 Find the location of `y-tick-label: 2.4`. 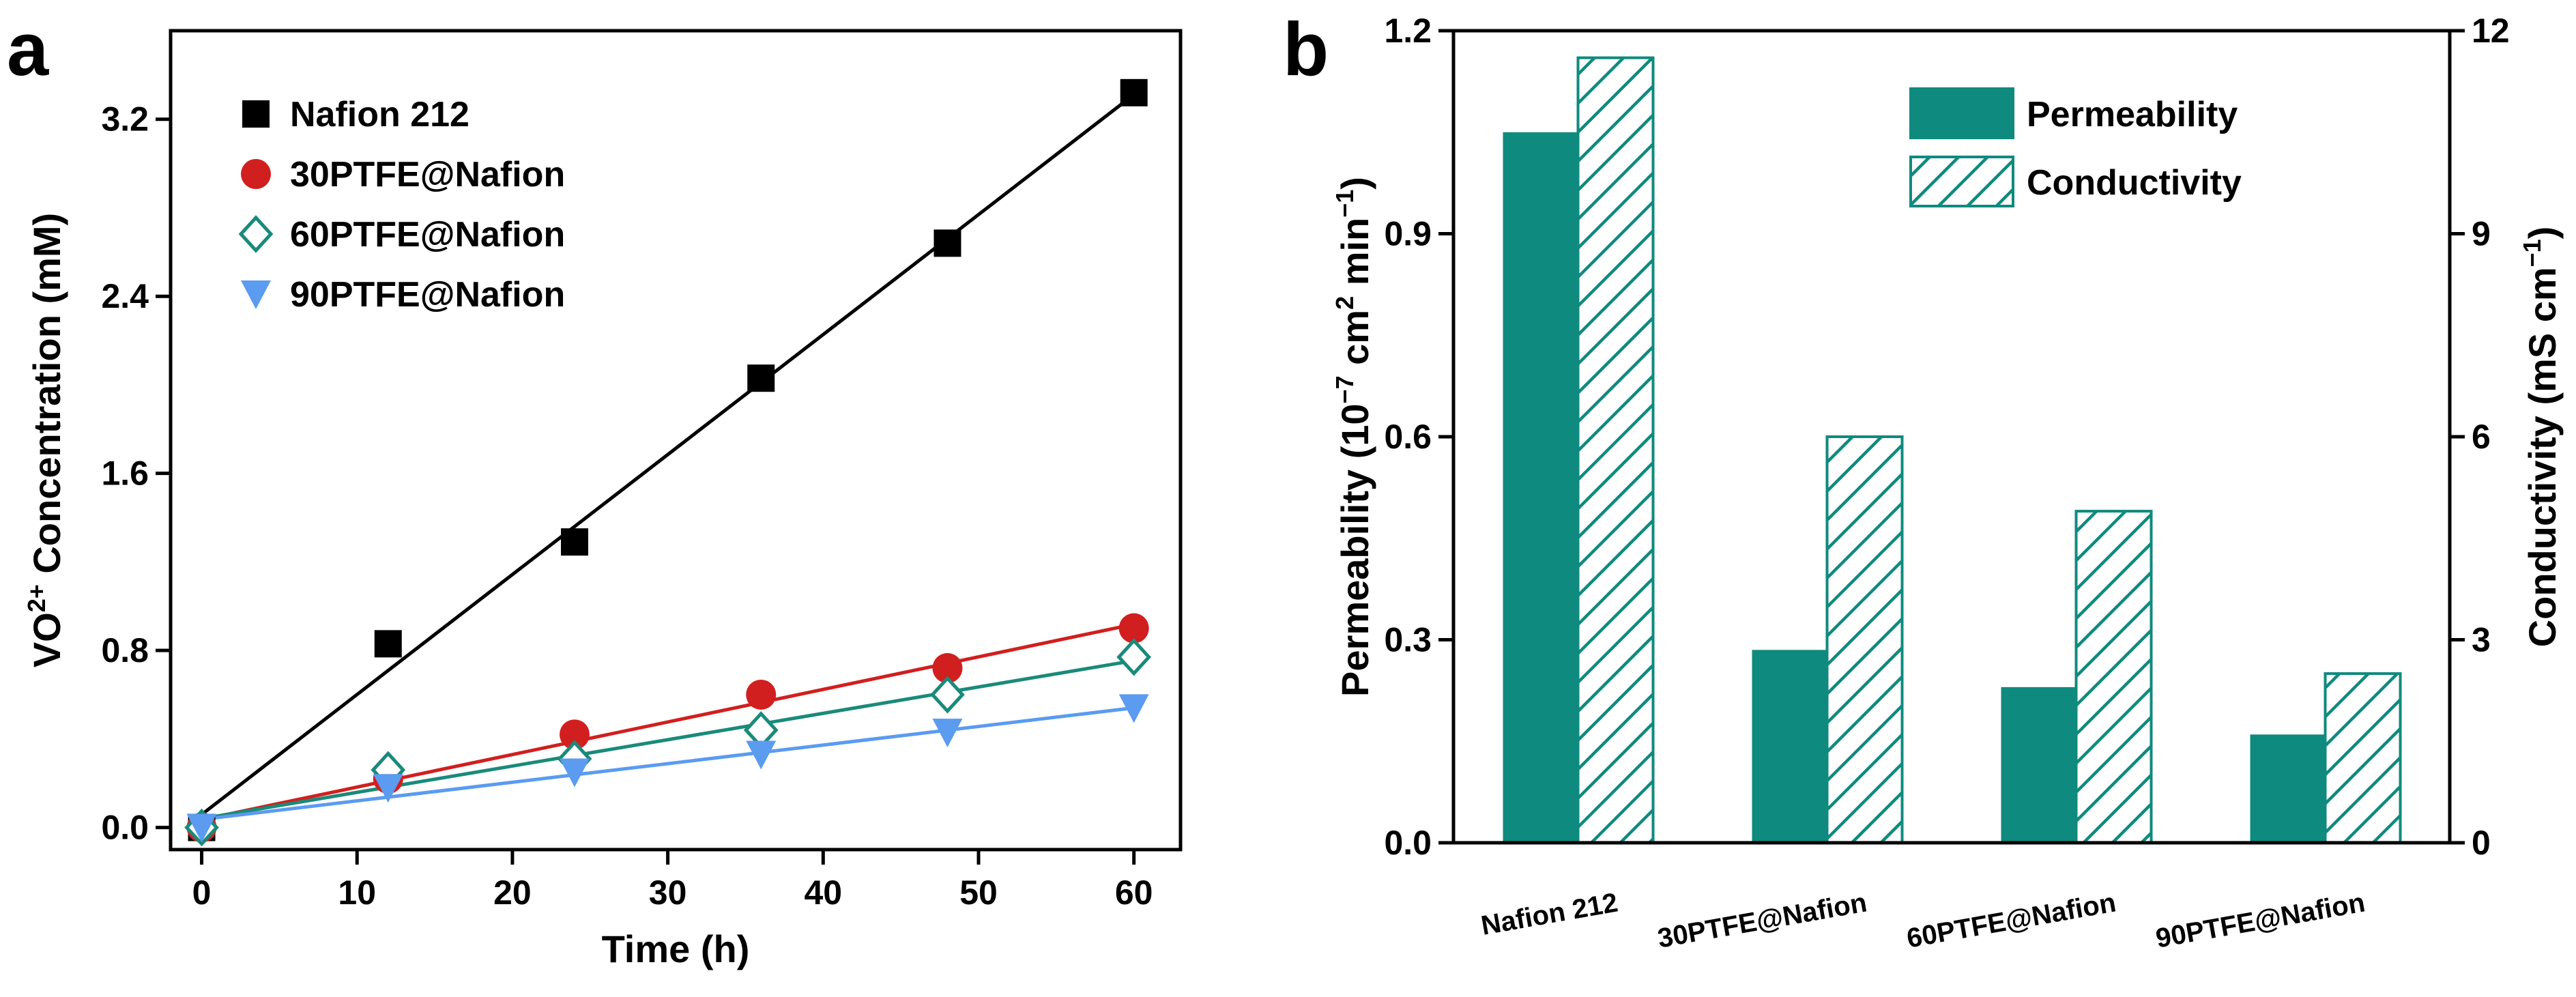

y-tick-label: 2.4 is located at coordinates (125, 296).